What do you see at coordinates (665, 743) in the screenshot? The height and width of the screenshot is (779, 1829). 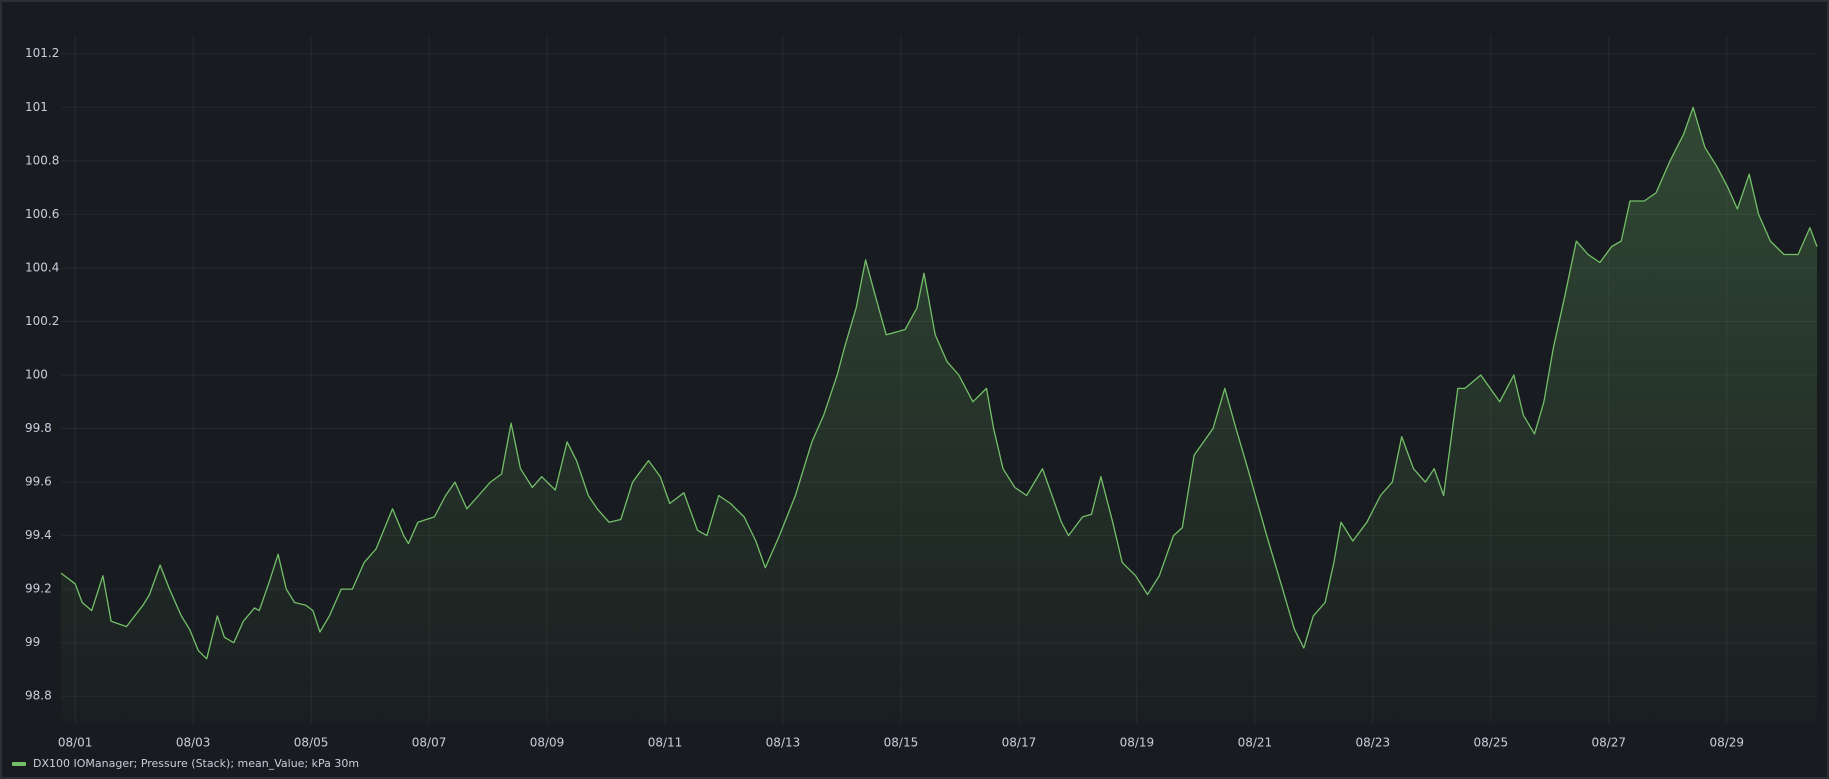 I see `x-tick-label: 08/11` at bounding box center [665, 743].